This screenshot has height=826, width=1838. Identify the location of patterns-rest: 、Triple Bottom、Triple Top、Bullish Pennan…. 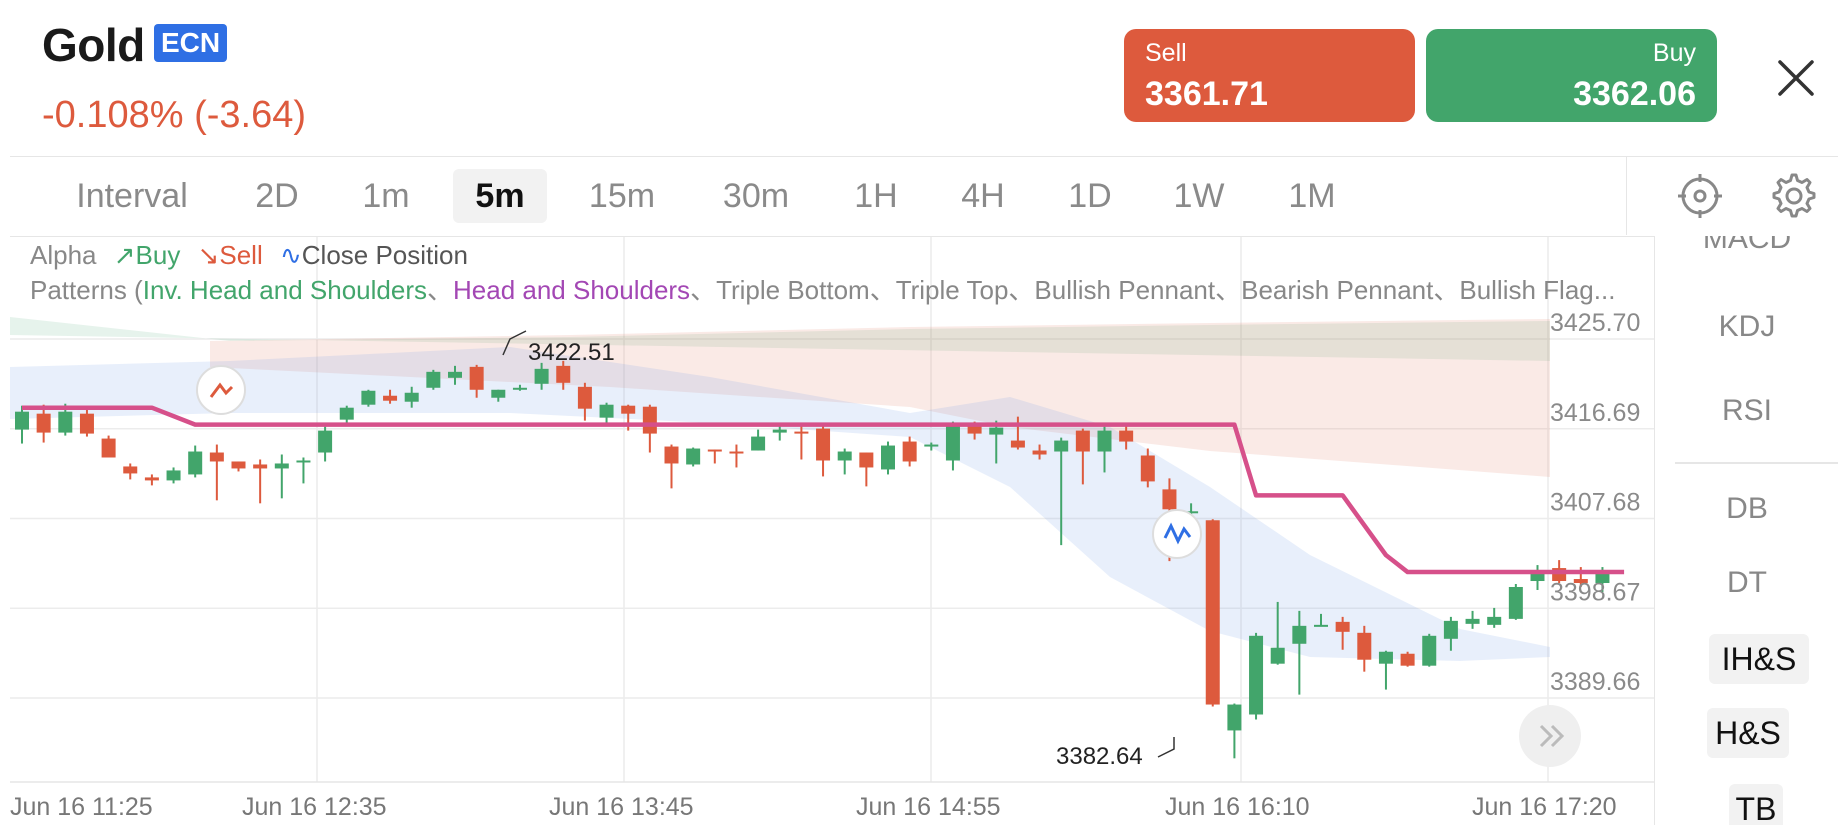
(1153, 290).